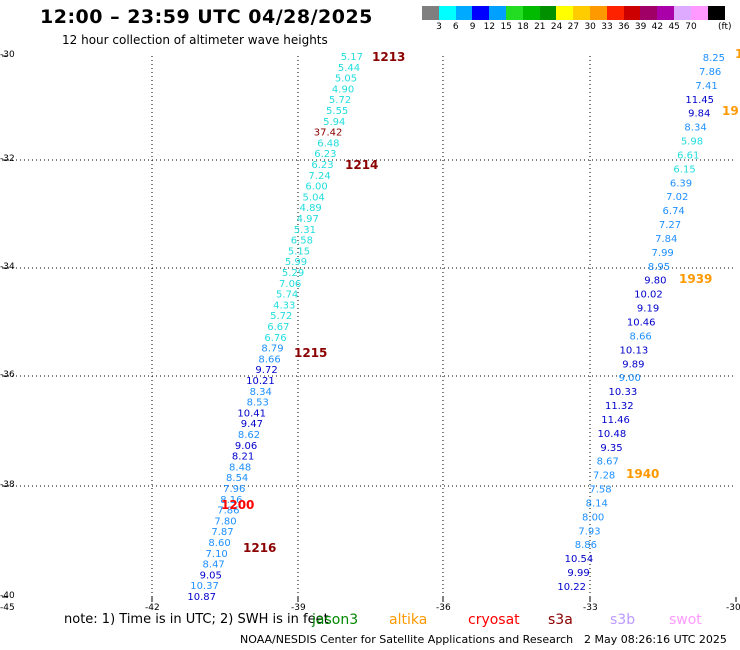 The height and width of the screenshot is (650, 740). What do you see at coordinates (600, 490) in the screenshot?
I see `wave-height-value: 7.58` at bounding box center [600, 490].